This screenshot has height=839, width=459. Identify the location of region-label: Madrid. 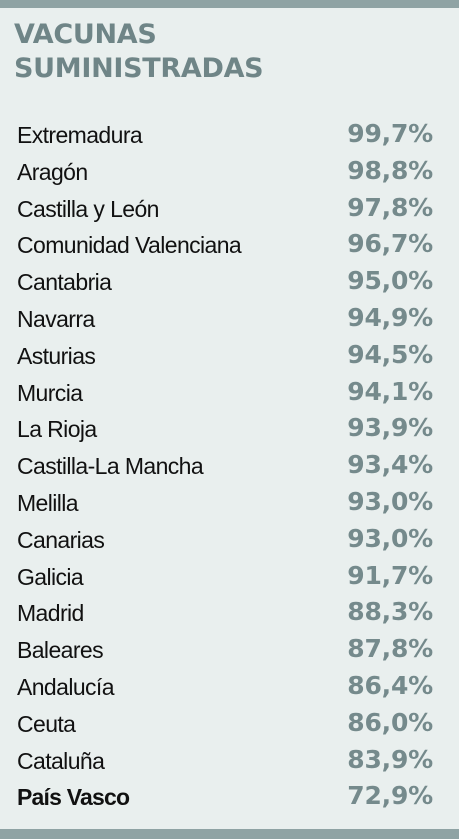
(50, 613).